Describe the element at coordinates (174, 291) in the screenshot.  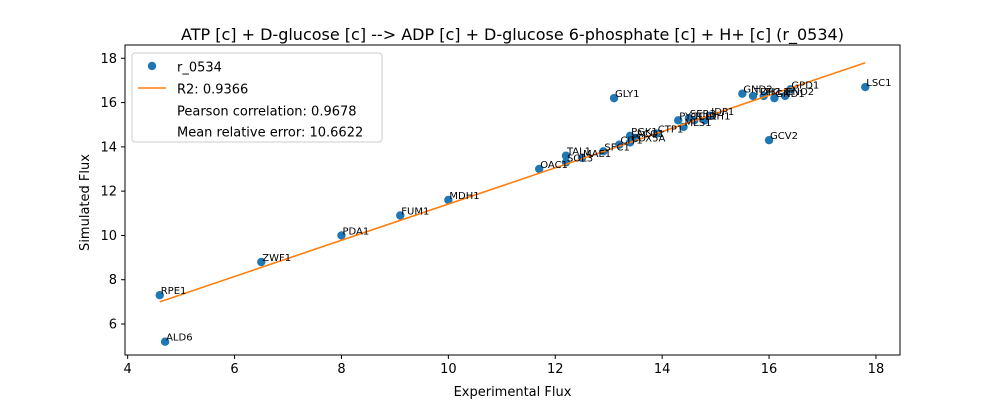
I see `point-label: RPE1` at that location.